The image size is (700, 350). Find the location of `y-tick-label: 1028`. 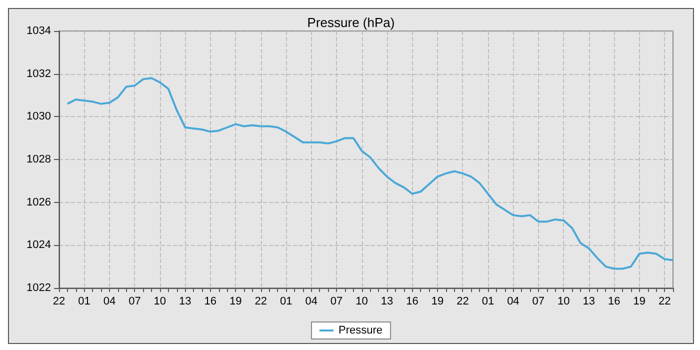

y-tick-label: 1028 is located at coordinates (38, 160).